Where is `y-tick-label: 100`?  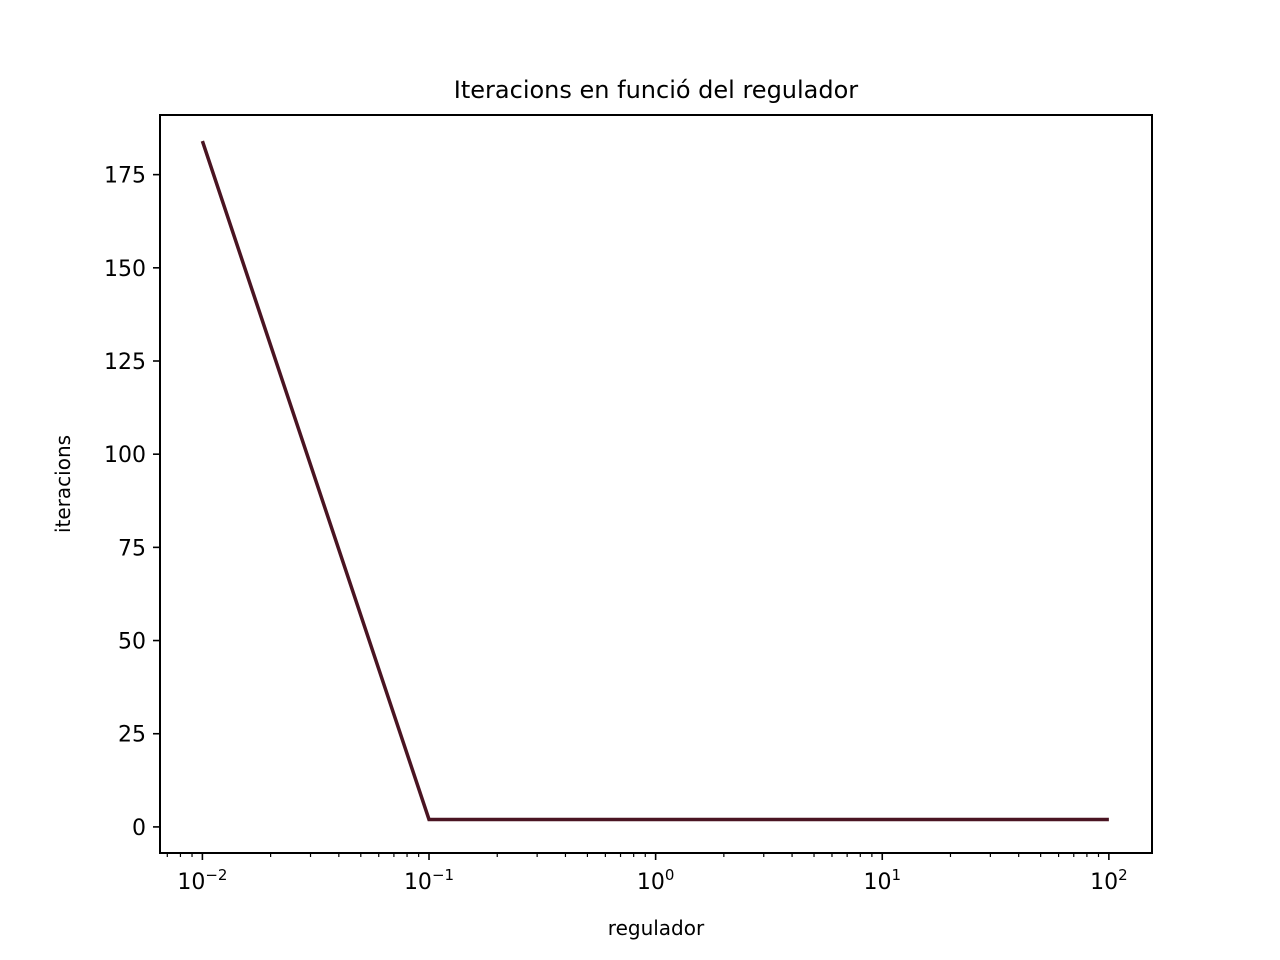
y-tick-label: 100 is located at coordinates (125, 455).